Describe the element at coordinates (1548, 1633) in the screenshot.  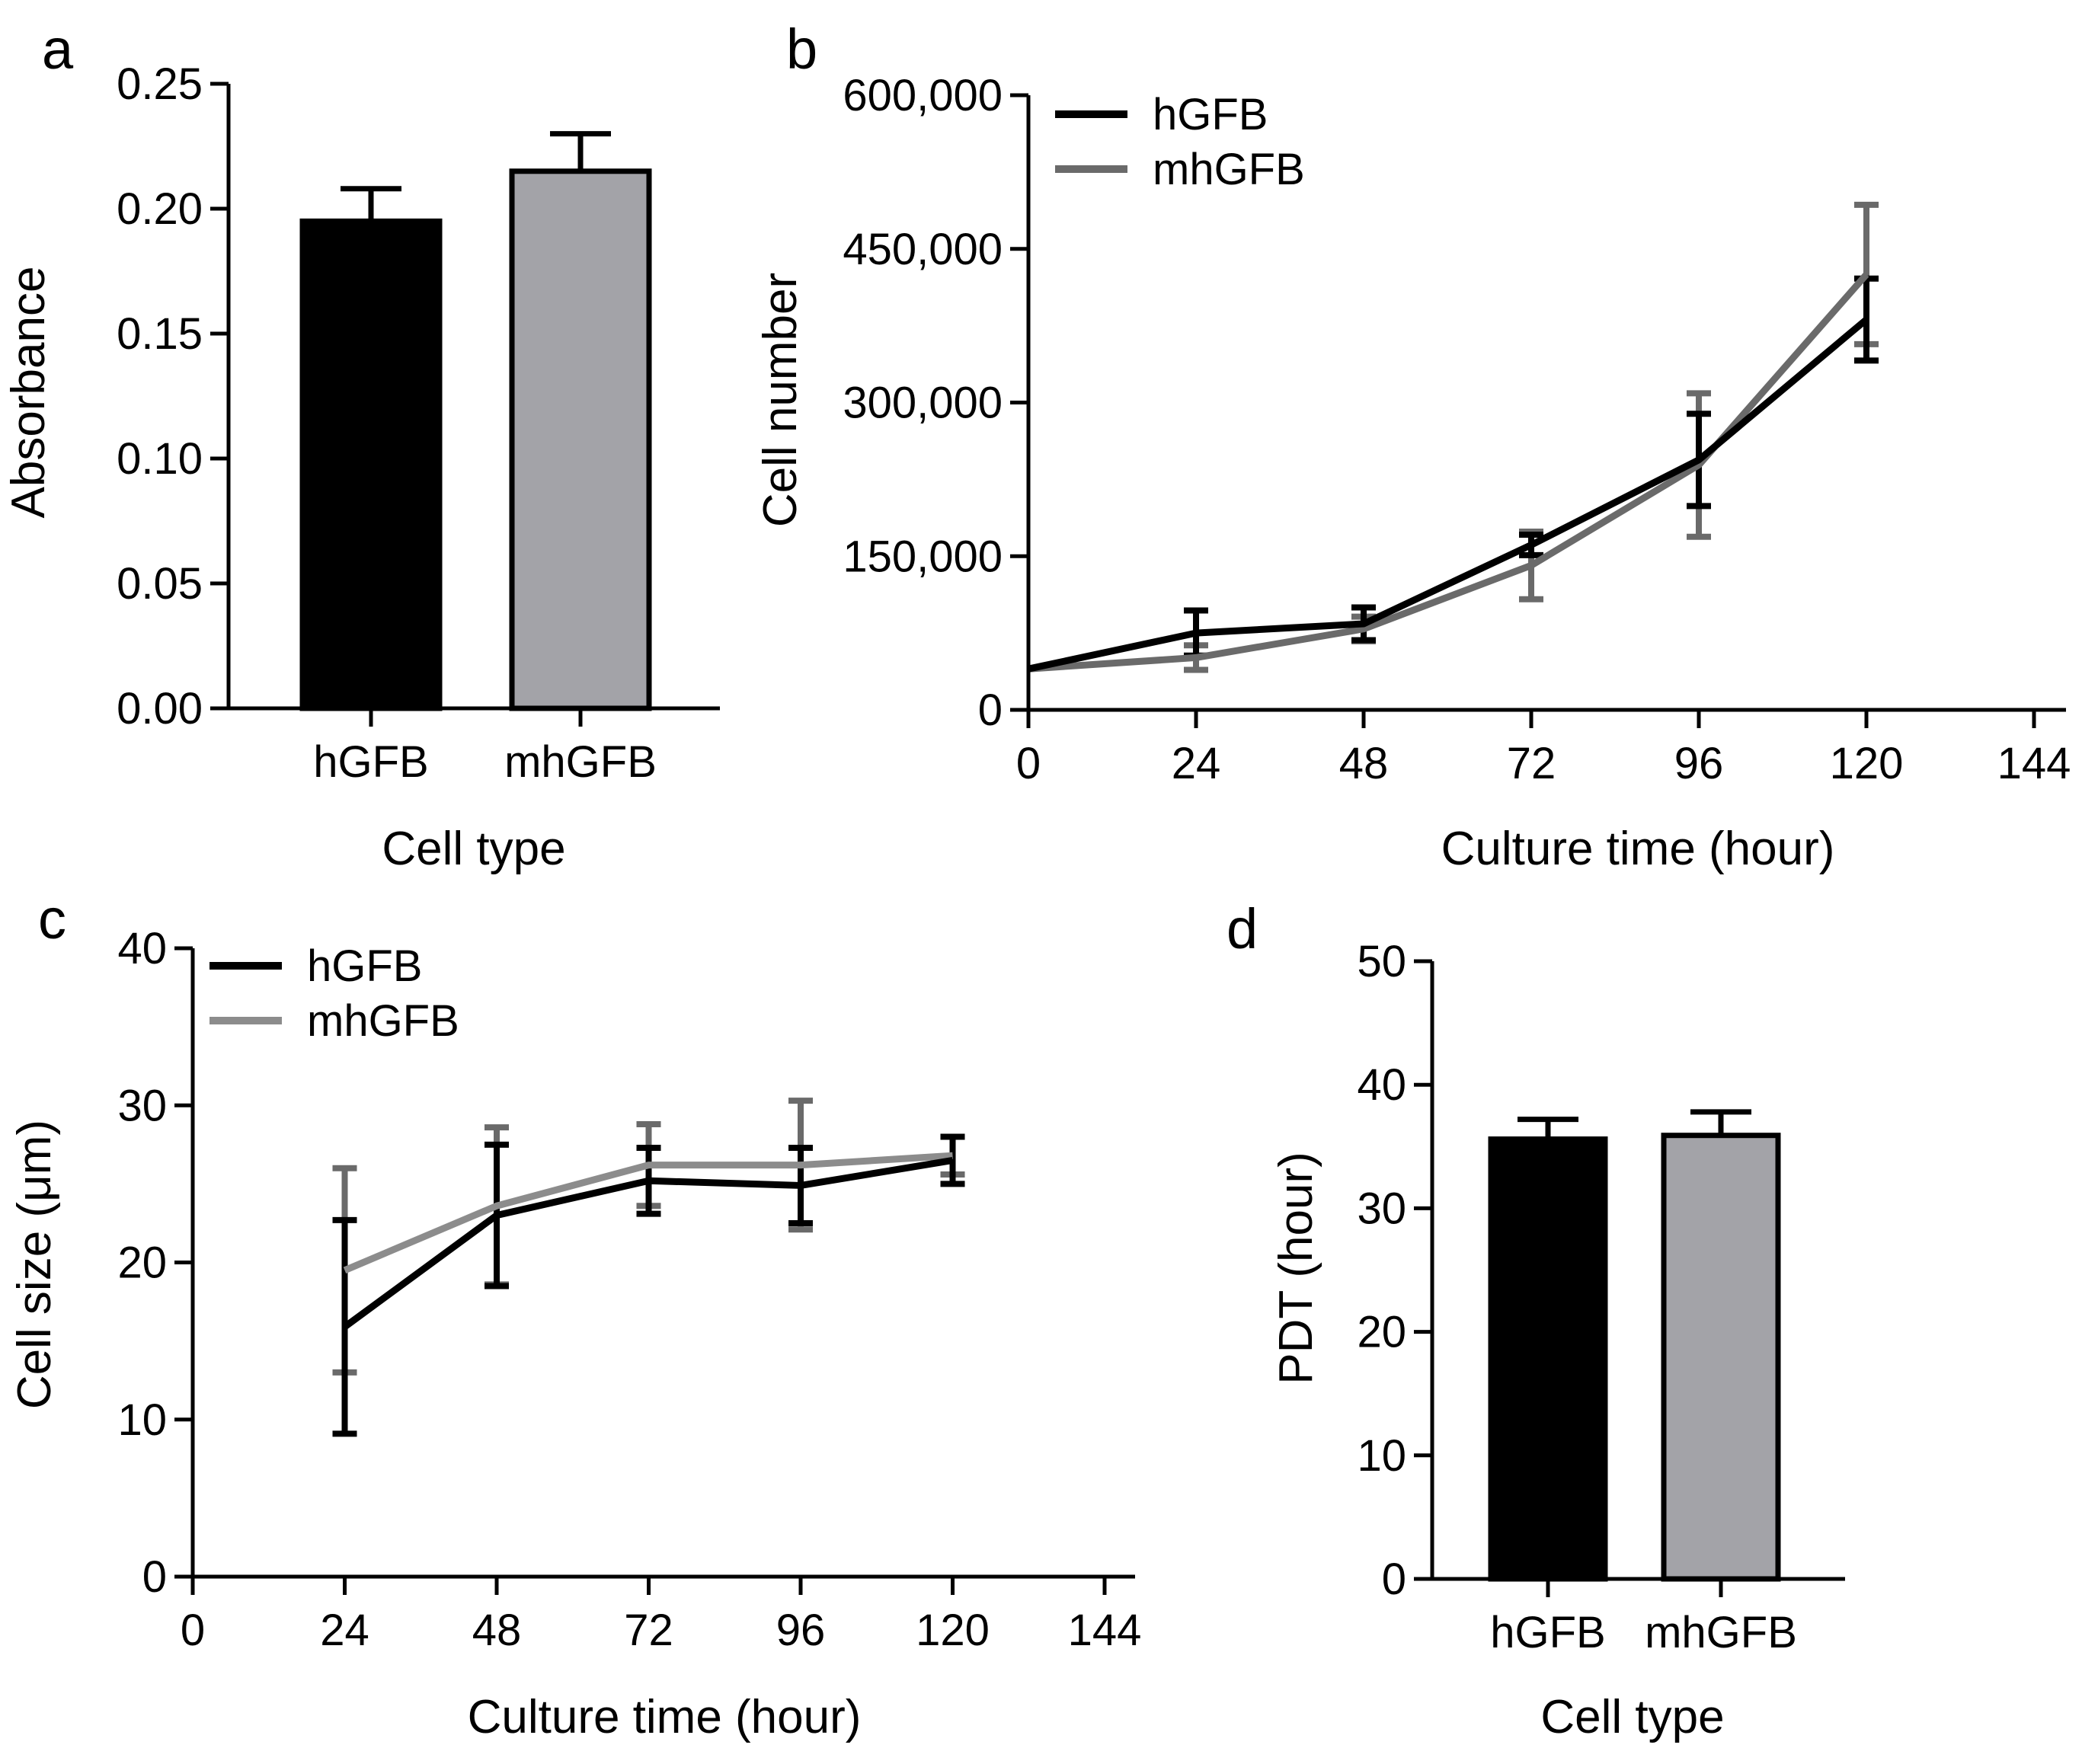
I see `panel-d-x-tick-label: hGFB` at that location.